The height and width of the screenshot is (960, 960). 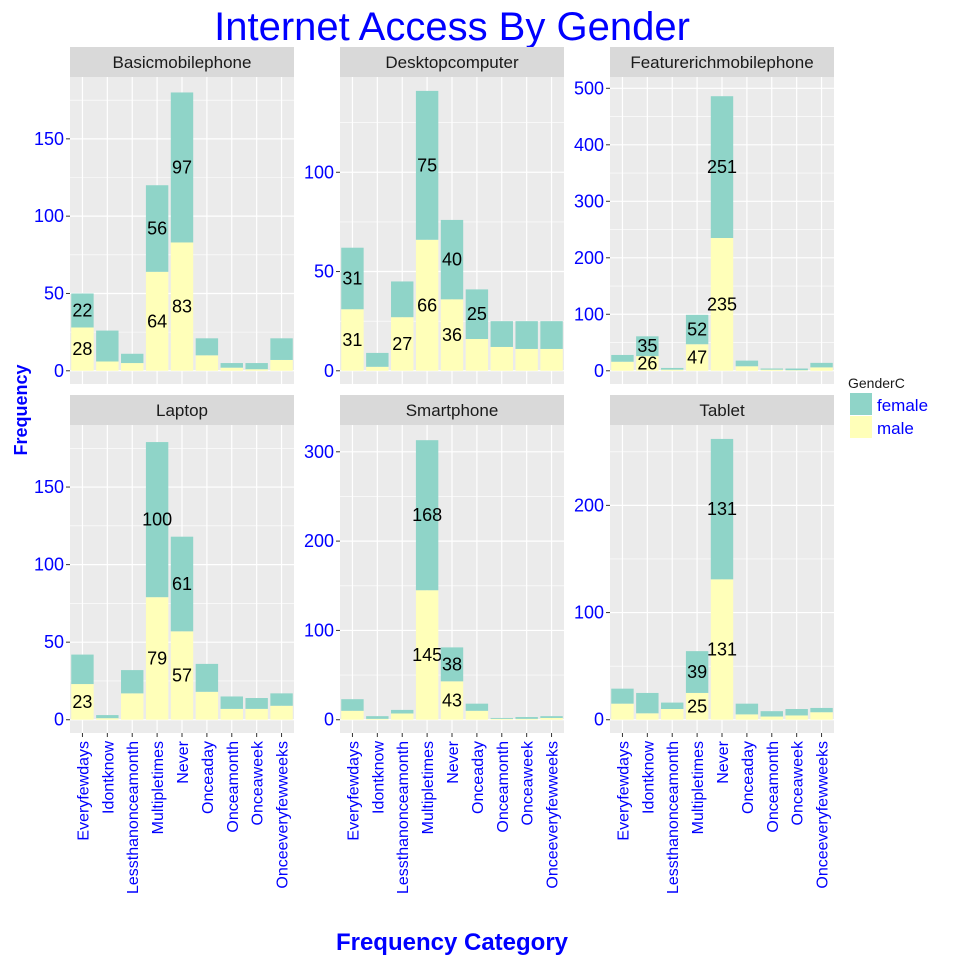 What do you see at coordinates (352, 278) in the screenshot?
I see `data-label-female: 31` at bounding box center [352, 278].